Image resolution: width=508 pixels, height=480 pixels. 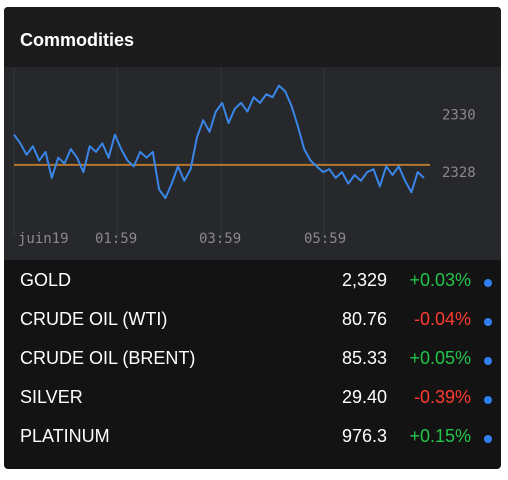 What do you see at coordinates (252, 37) in the screenshot?
I see `widget-header: Commodities` at bounding box center [252, 37].